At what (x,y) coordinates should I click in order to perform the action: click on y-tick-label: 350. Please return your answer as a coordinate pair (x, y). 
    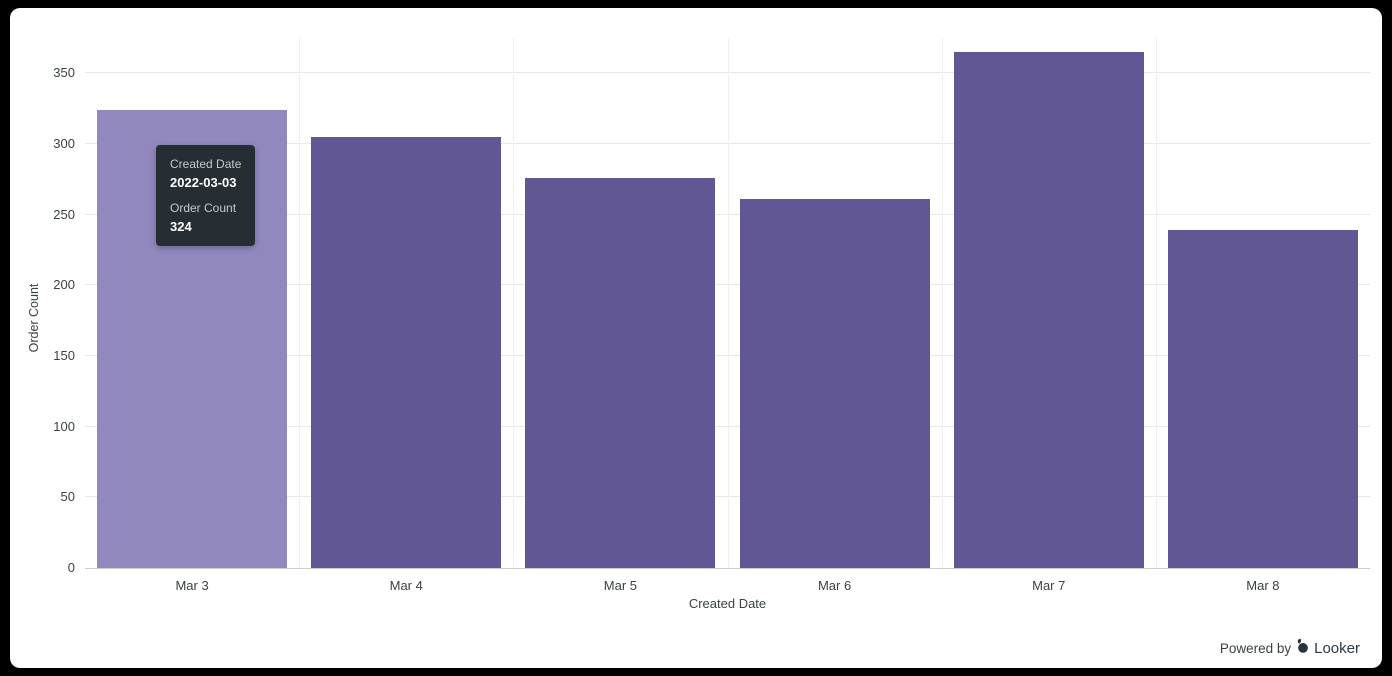
    Looking at the image, I should click on (64, 73).